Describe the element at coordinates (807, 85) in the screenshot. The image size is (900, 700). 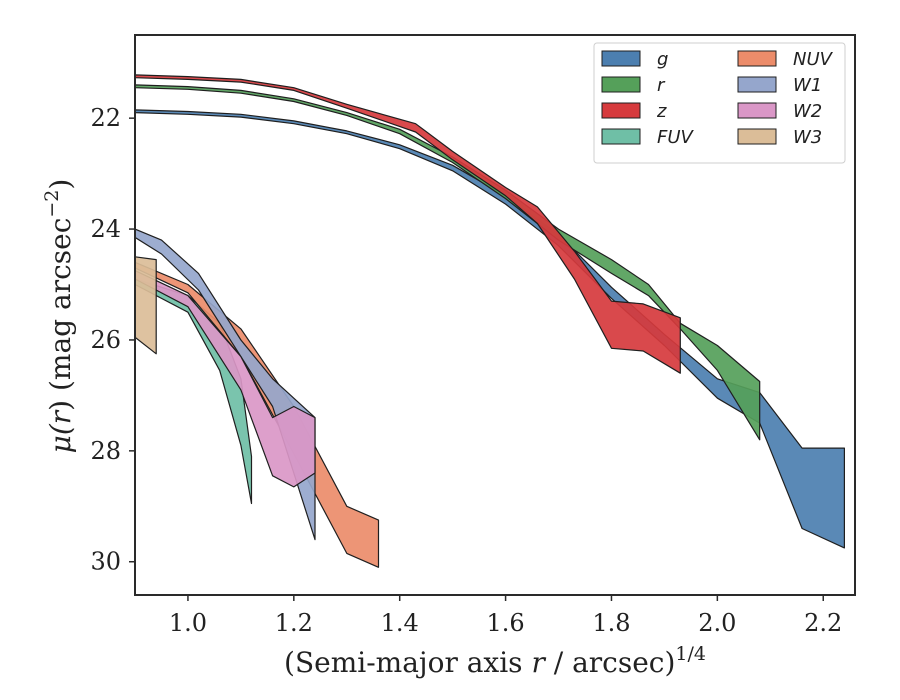
I see `legend-label-w1: W1` at that location.